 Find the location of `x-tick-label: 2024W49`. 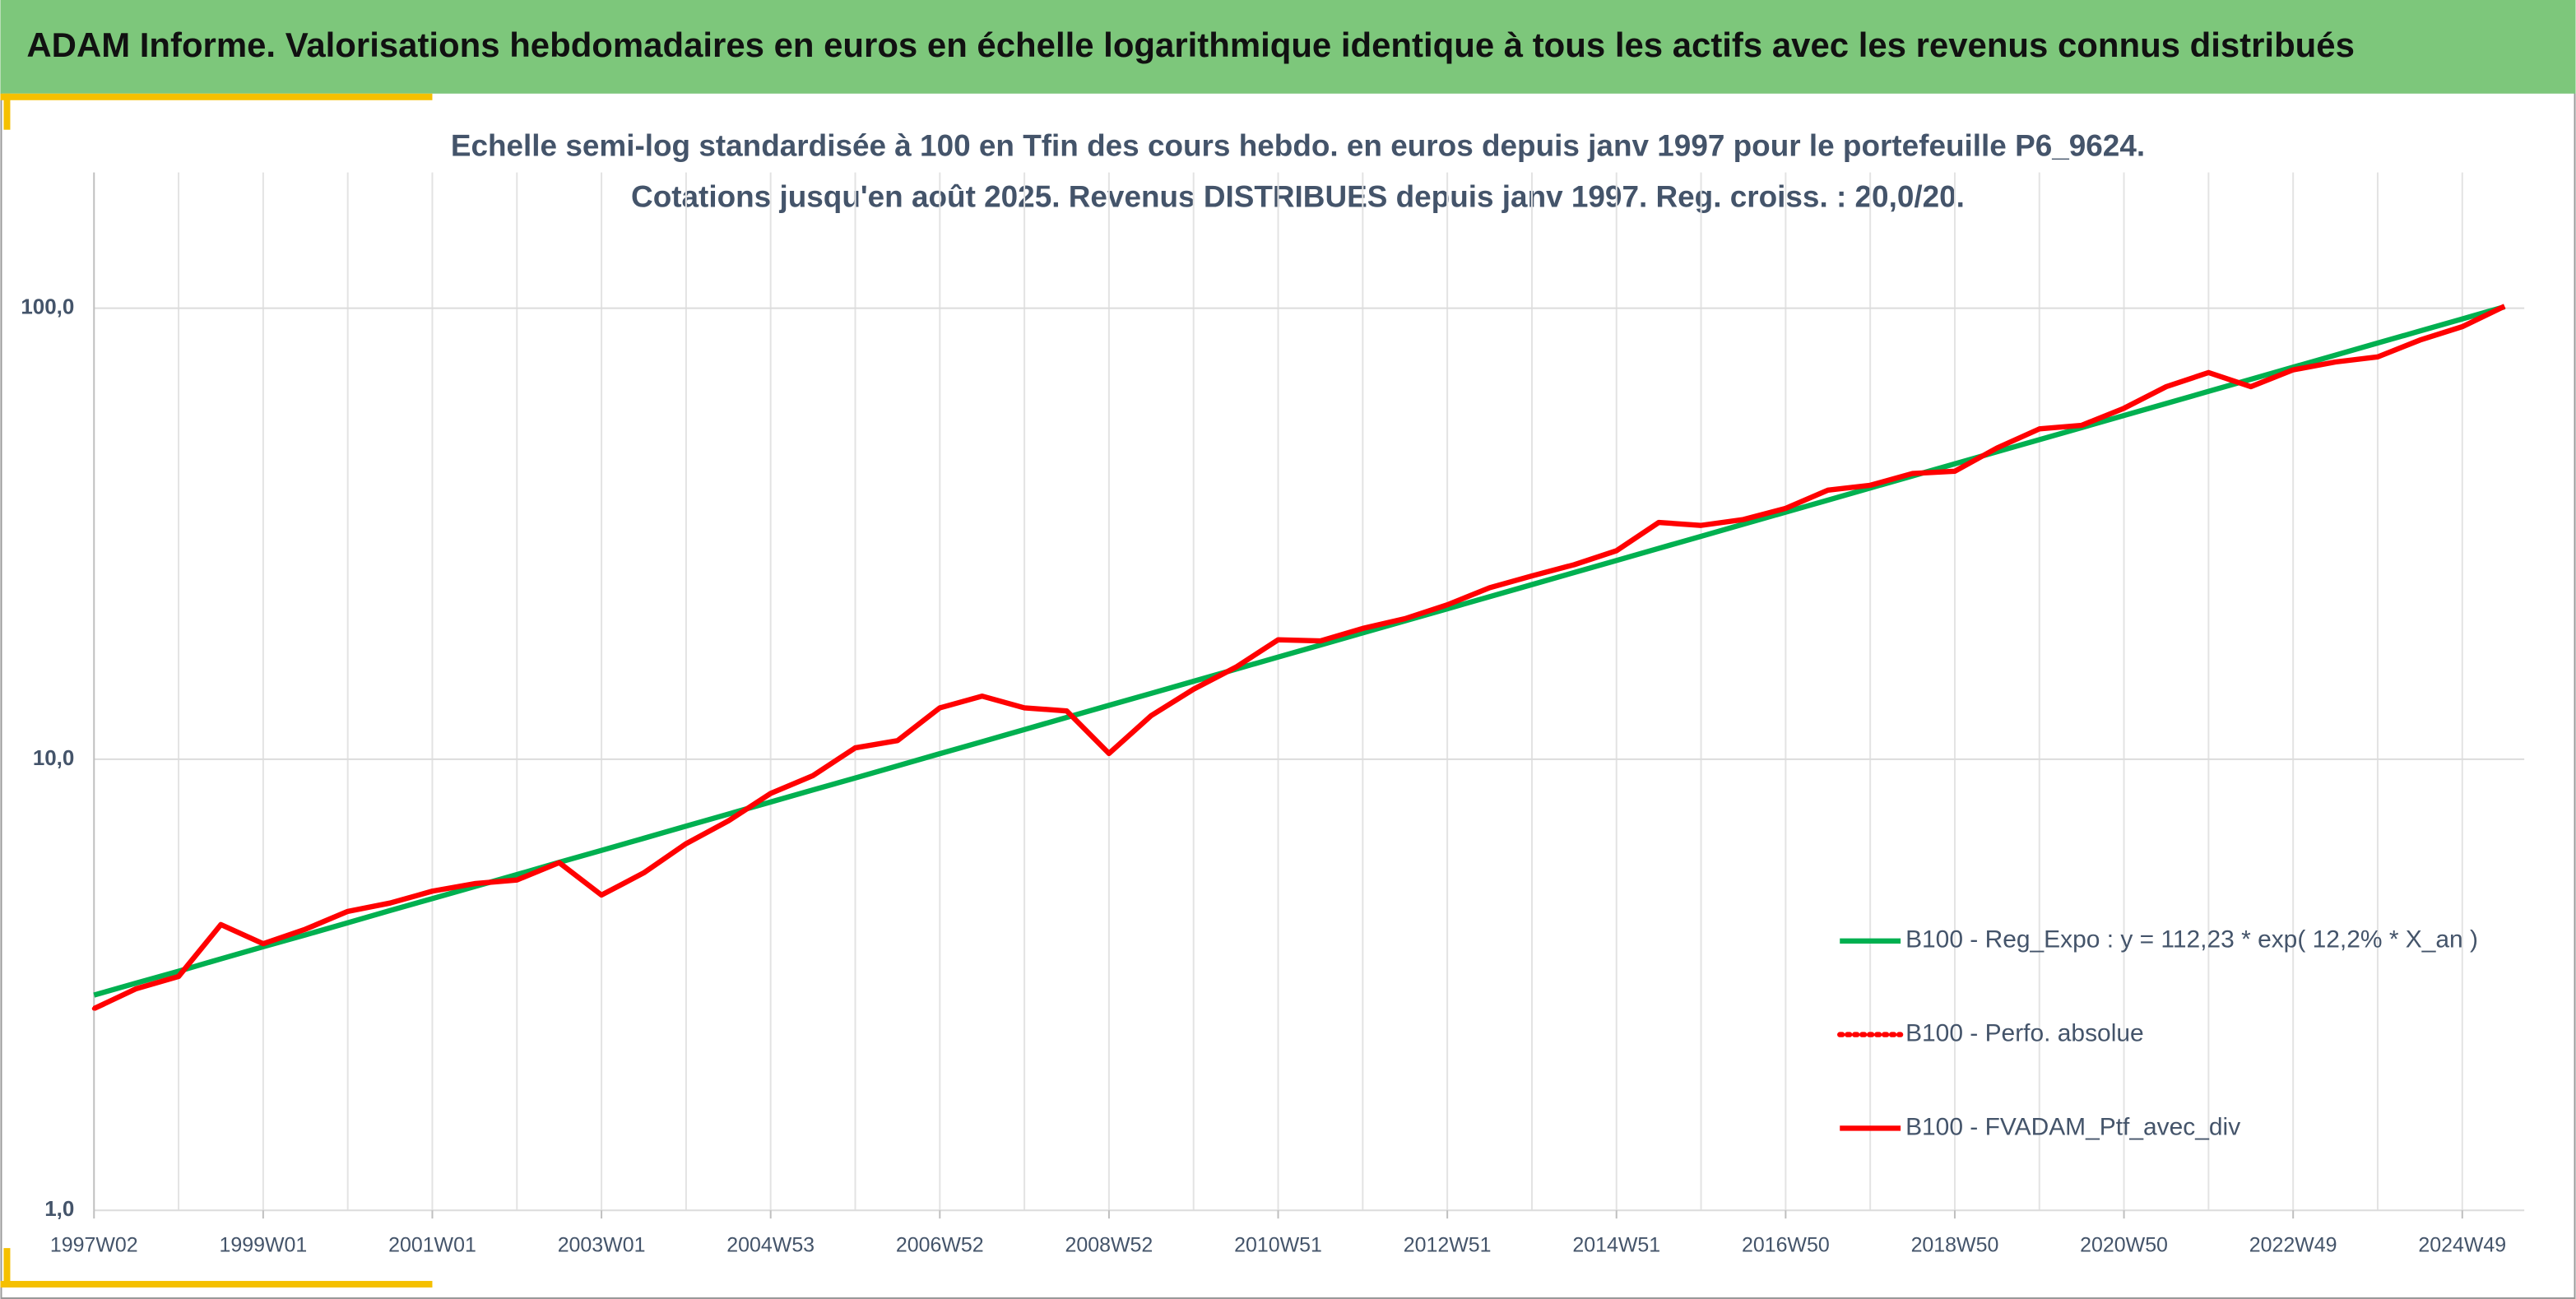

x-tick-label: 2024W49 is located at coordinates (2462, 1245).